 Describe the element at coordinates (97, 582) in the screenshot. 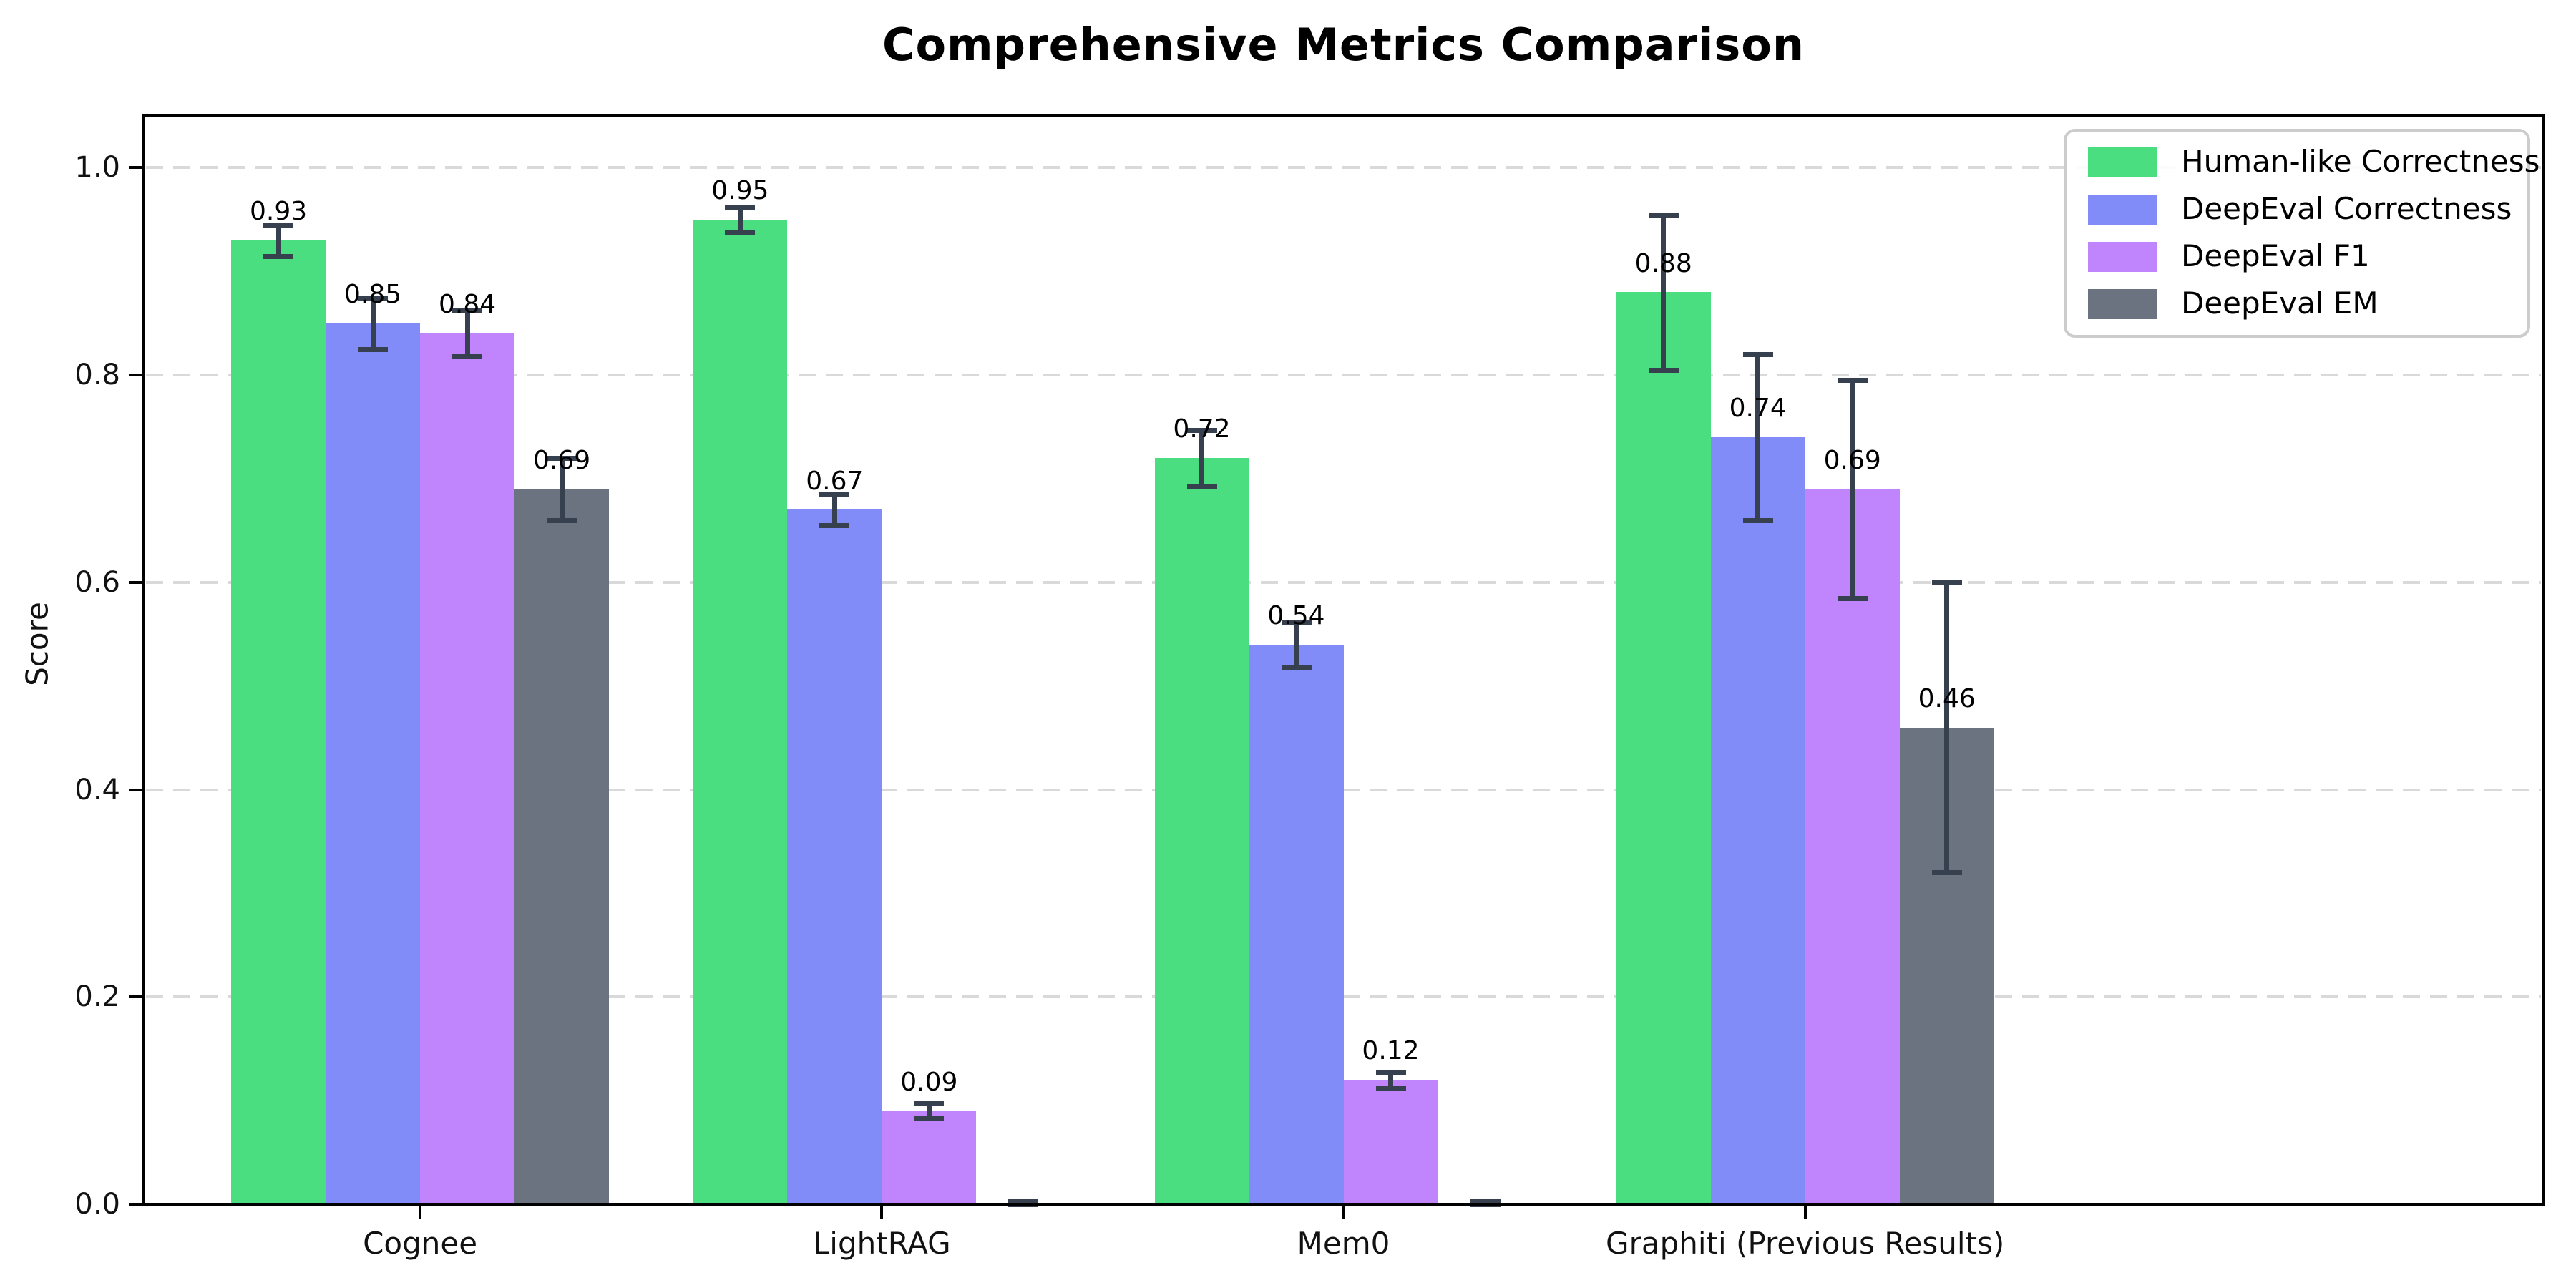

I see `y-tick-label: 0.6` at that location.